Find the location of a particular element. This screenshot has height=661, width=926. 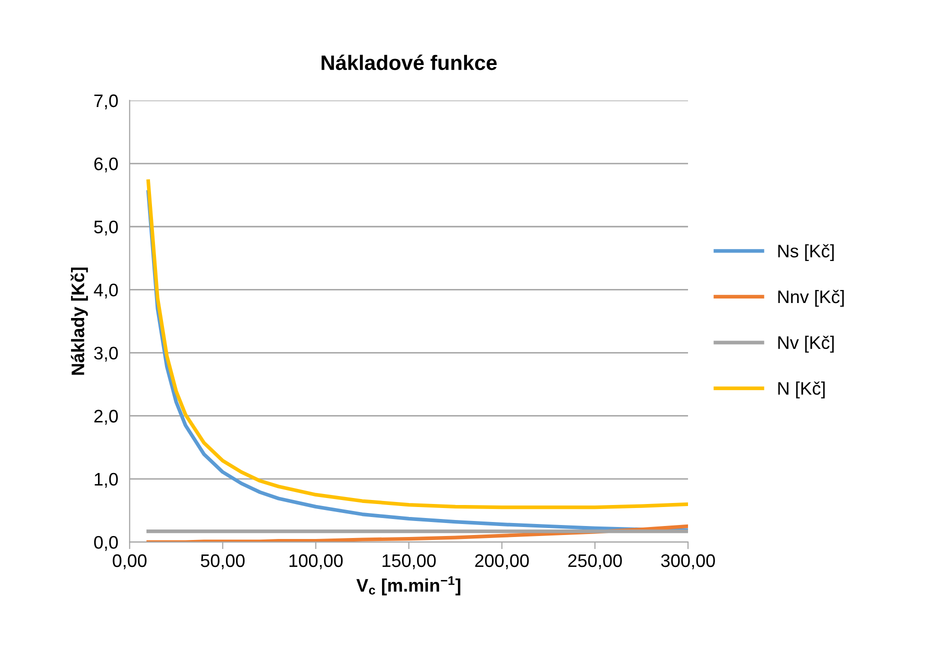

chart-title: Nákladové funkce is located at coordinates (409, 62).